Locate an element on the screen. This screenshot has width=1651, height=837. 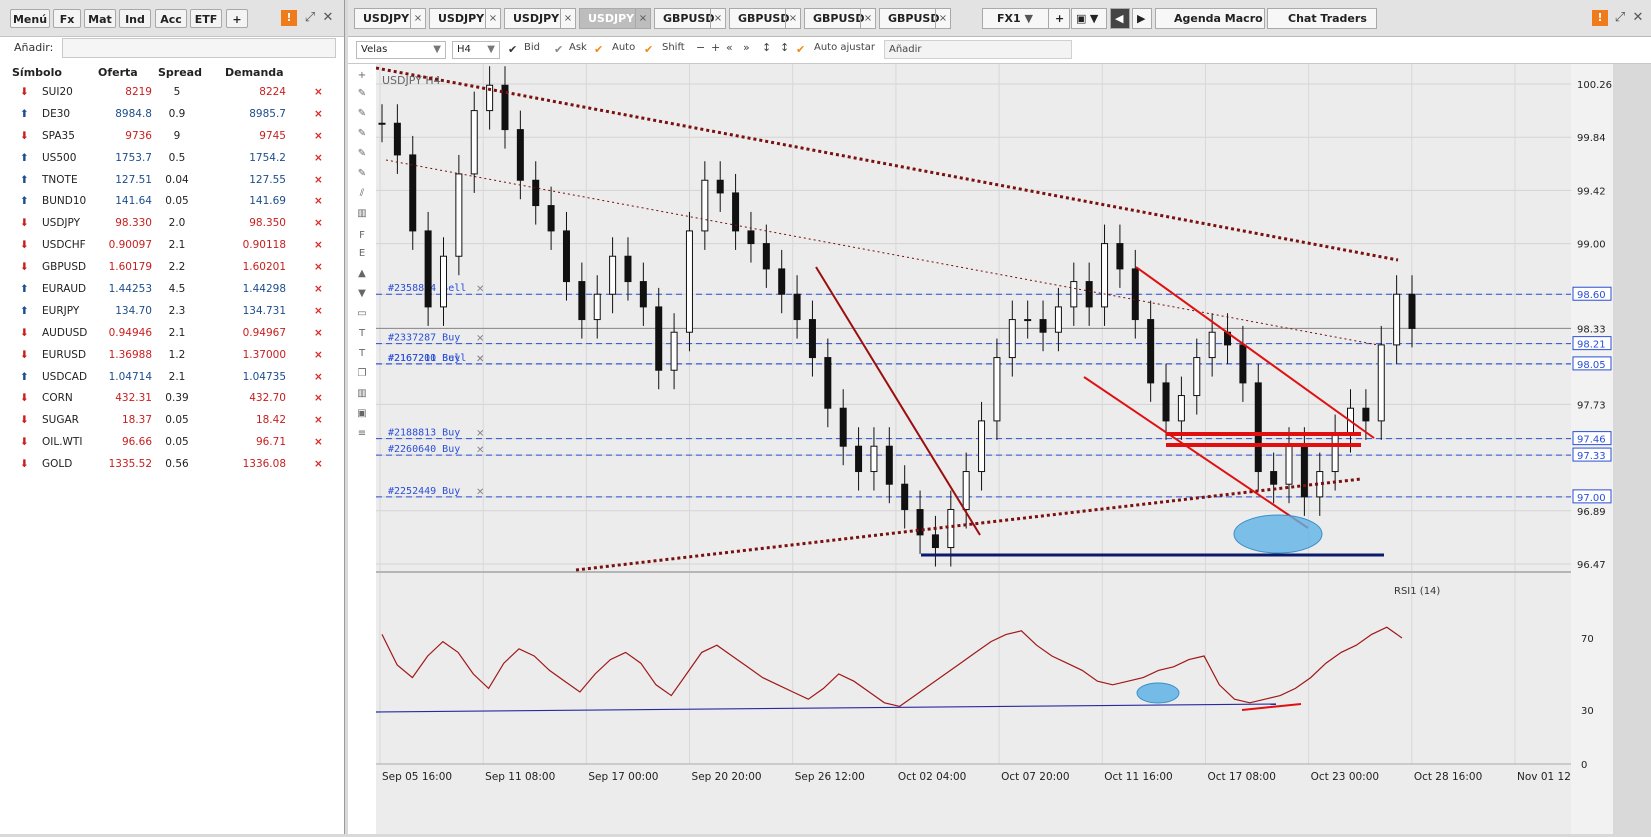
table-row: ⬇ USDCHF 0.90097 2.1 0.90118 × is located at coordinates (172, 246).